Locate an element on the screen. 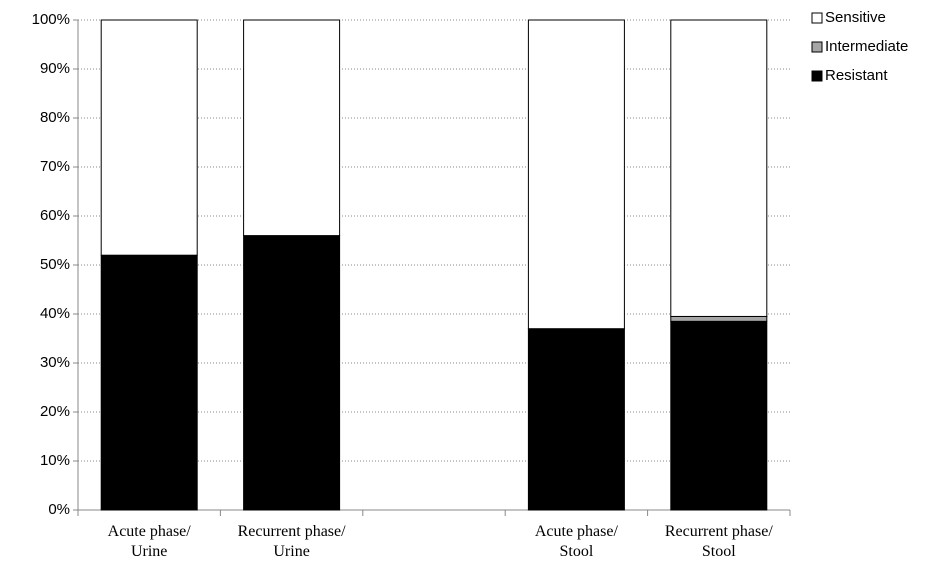  y-tick-label: 0% is located at coordinates (59, 509).